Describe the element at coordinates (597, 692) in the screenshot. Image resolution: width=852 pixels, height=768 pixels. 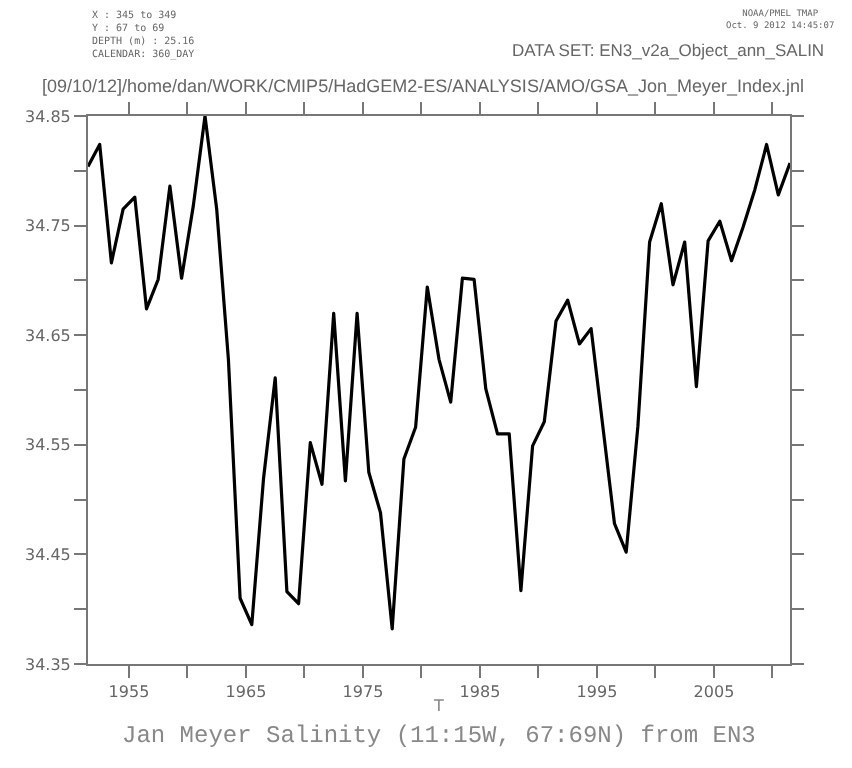
I see `x-tick-label: 1995` at that location.